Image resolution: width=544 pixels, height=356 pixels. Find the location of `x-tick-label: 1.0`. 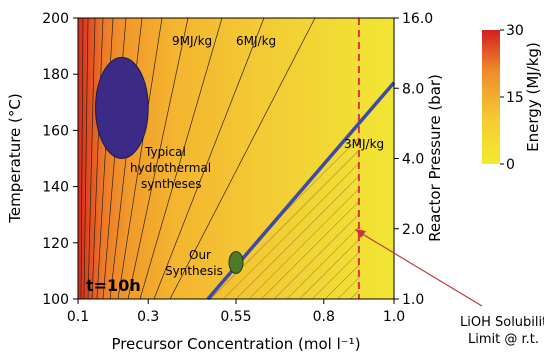

x-tick-label: 1.0 is located at coordinates (394, 317).